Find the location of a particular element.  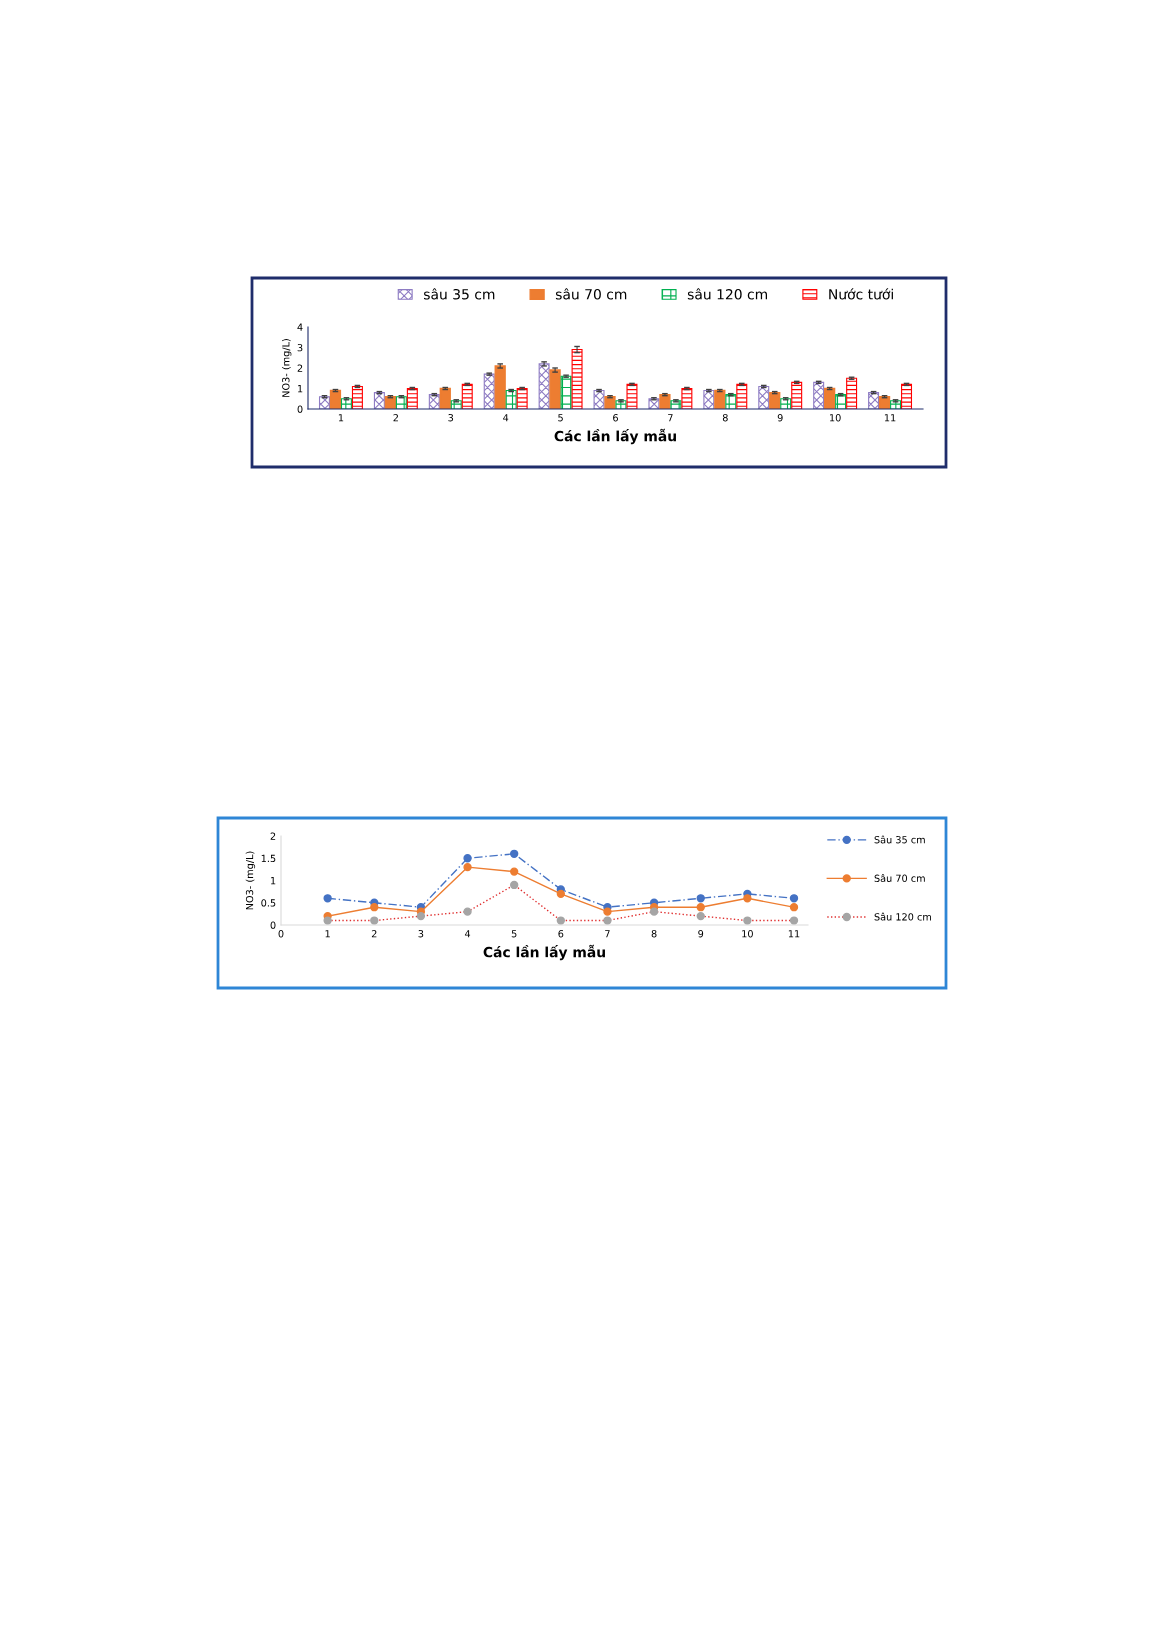

legend-label: Sâu 35 cm is located at coordinates (899, 839).